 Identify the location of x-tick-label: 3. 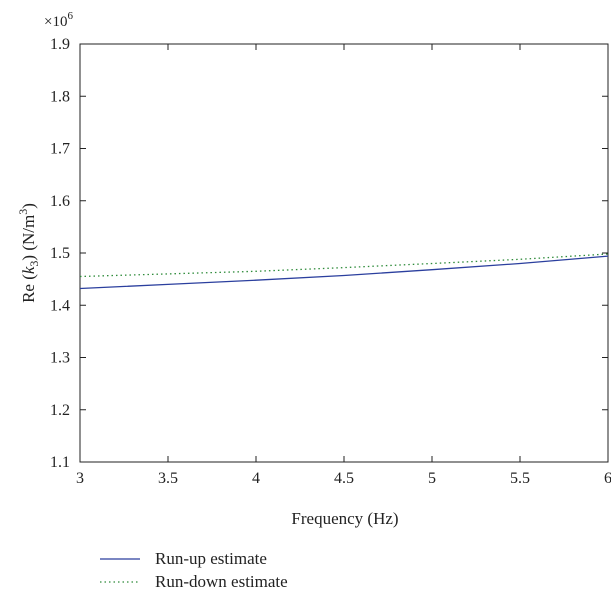
(80, 478).